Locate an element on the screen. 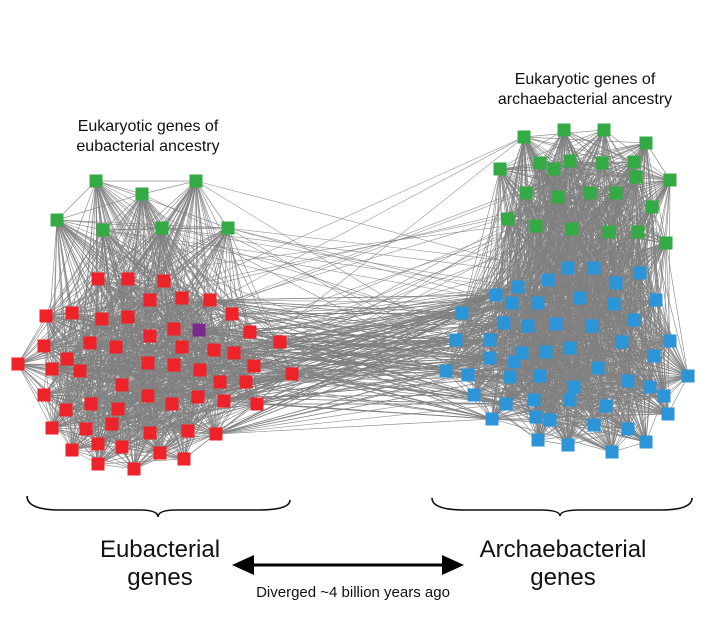 The image size is (725, 641). eubacterial-genes-label: Eubacterial genes is located at coordinates (160, 564).